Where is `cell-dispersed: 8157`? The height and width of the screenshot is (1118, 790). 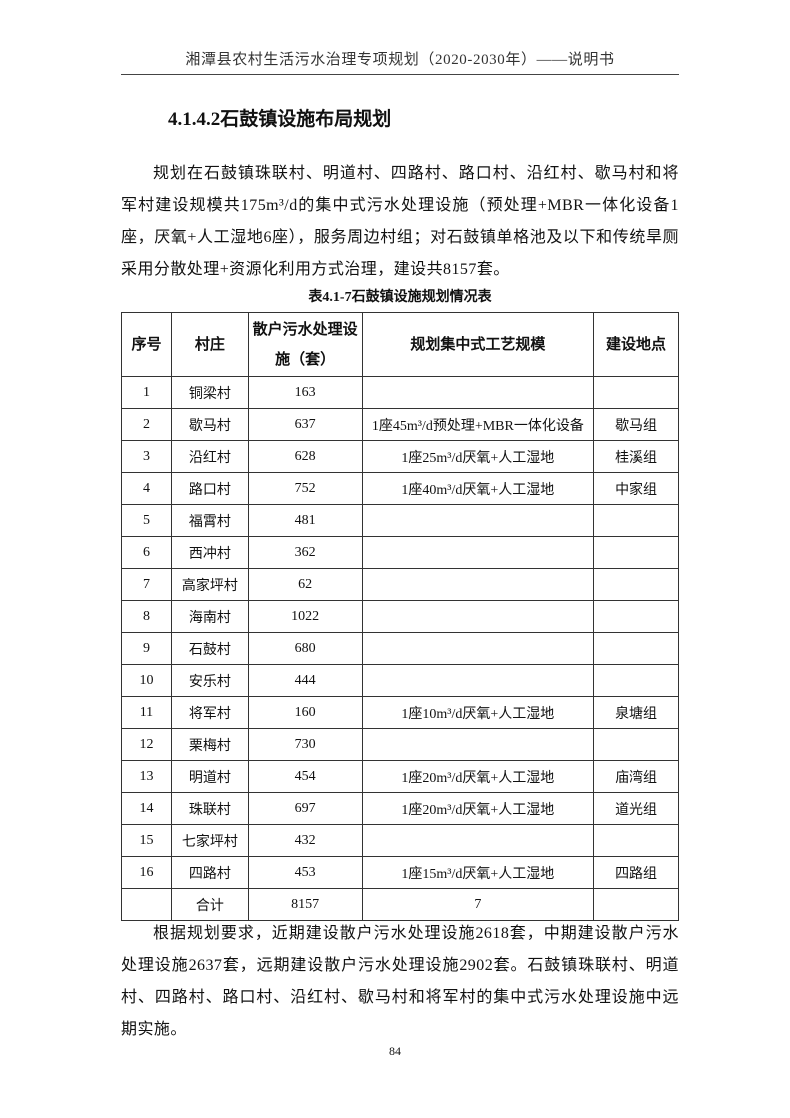
cell-dispersed: 8157 is located at coordinates (305, 904).